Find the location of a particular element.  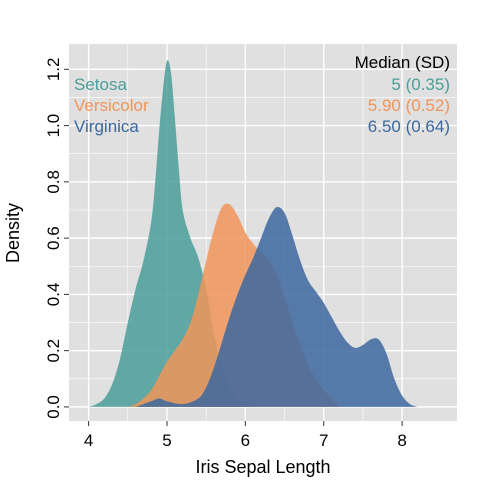

y-tick-label: 0.0 is located at coordinates (53, 407).